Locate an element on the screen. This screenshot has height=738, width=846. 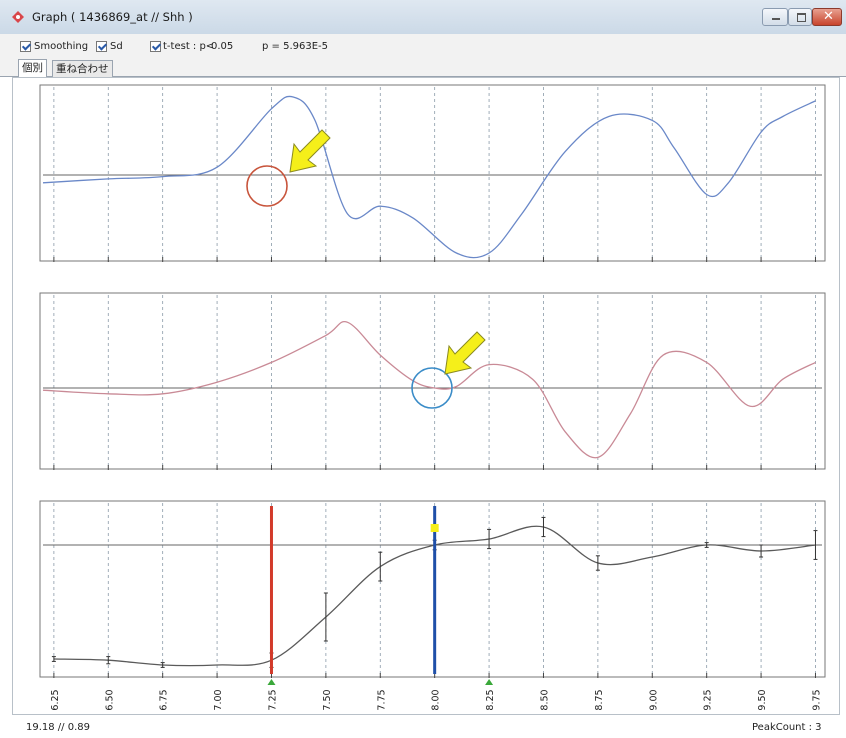
annotation-circle-blue is located at coordinates (432, 388).